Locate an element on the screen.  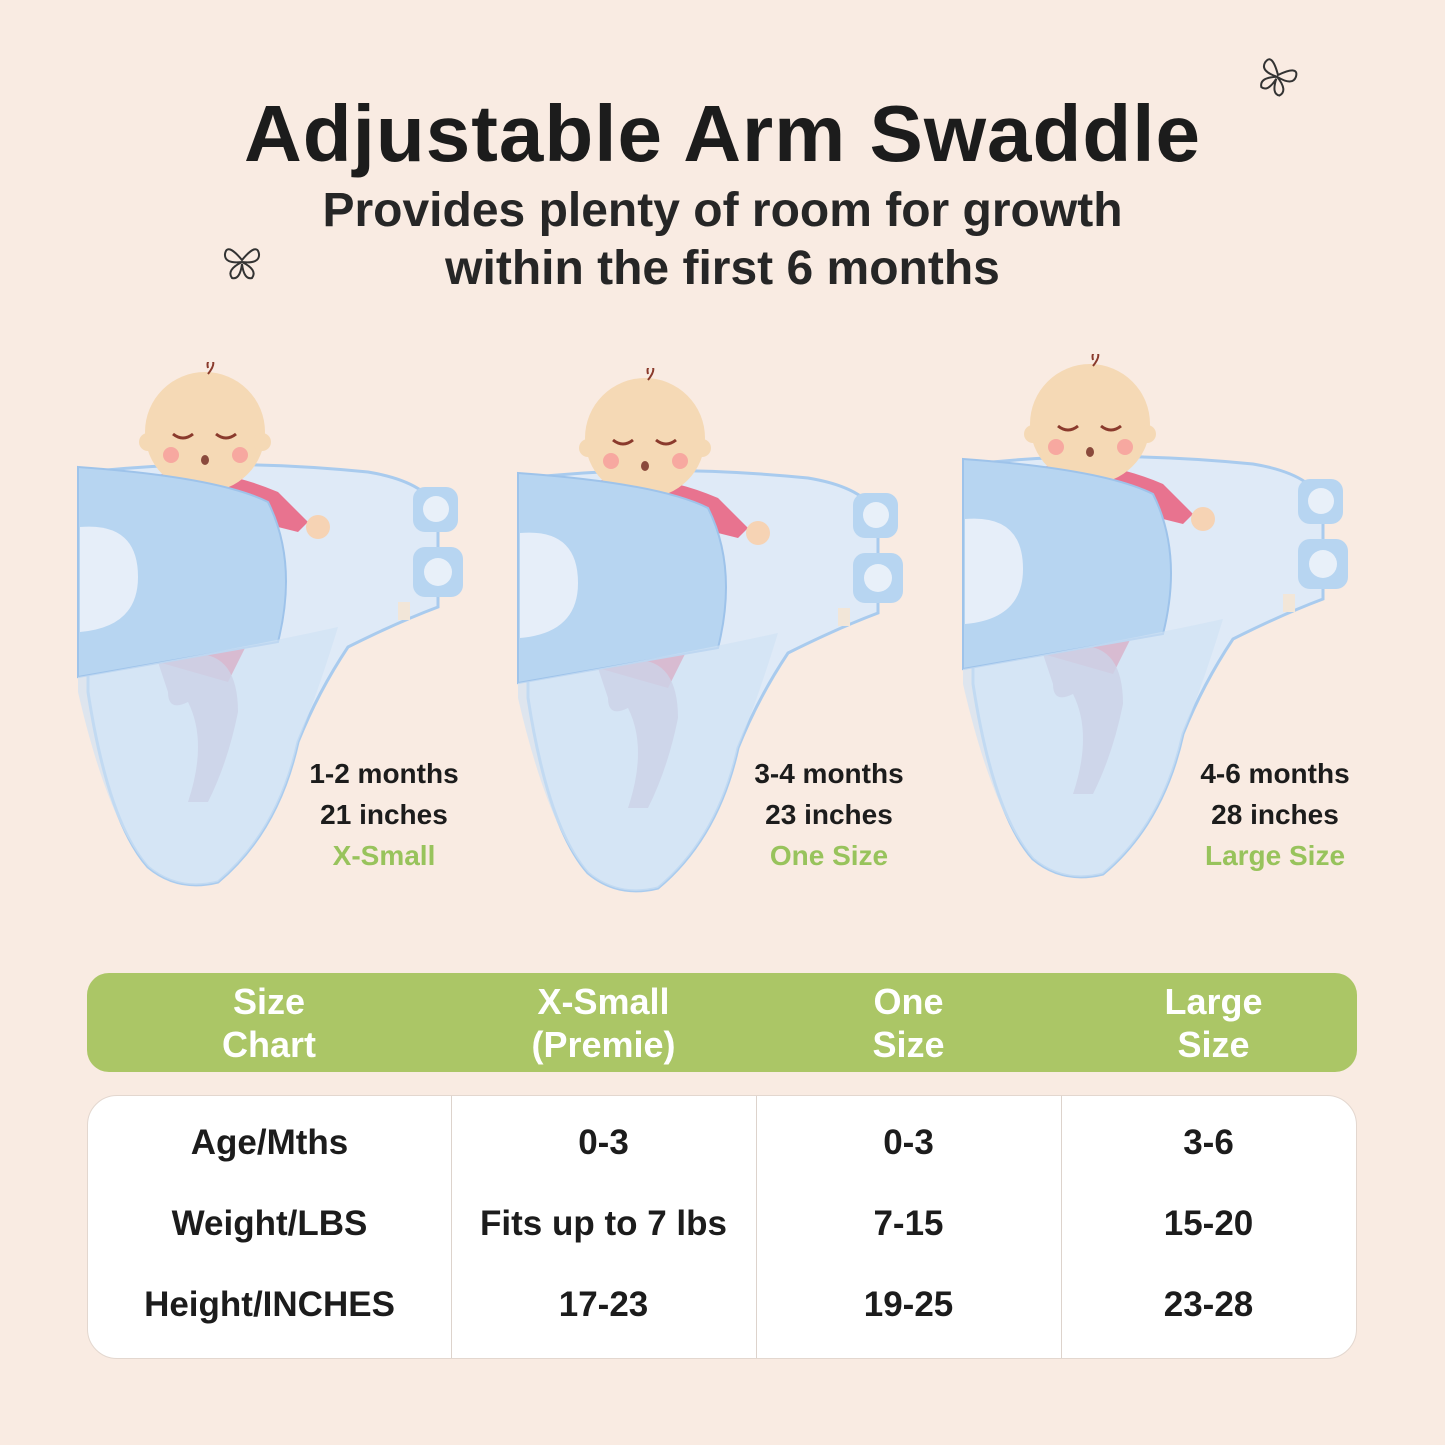
table-cell: 17-23 is located at coordinates (603, 1304).